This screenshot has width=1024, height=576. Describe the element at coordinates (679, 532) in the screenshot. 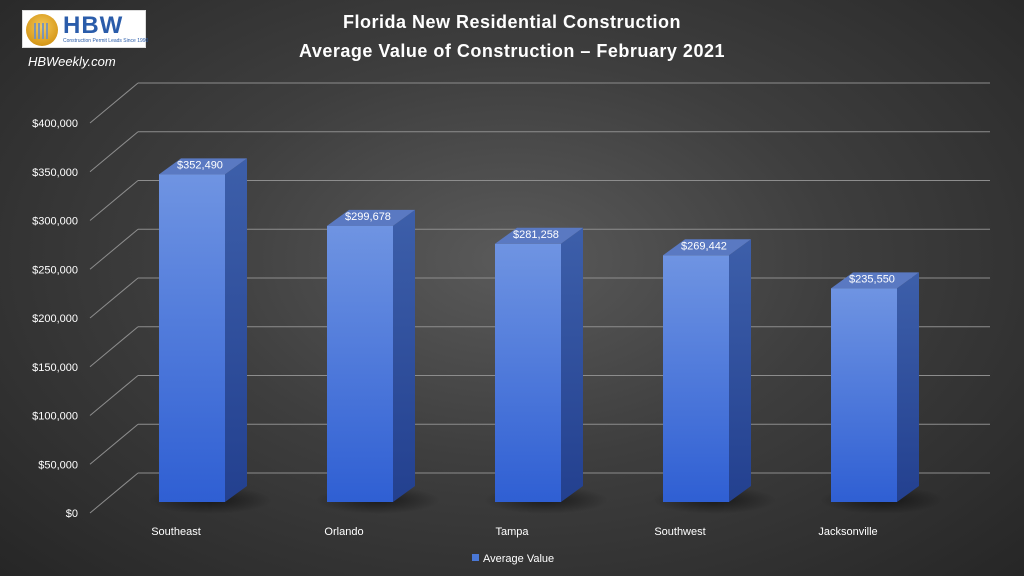

I see `x-tick-label: Southwest` at that location.